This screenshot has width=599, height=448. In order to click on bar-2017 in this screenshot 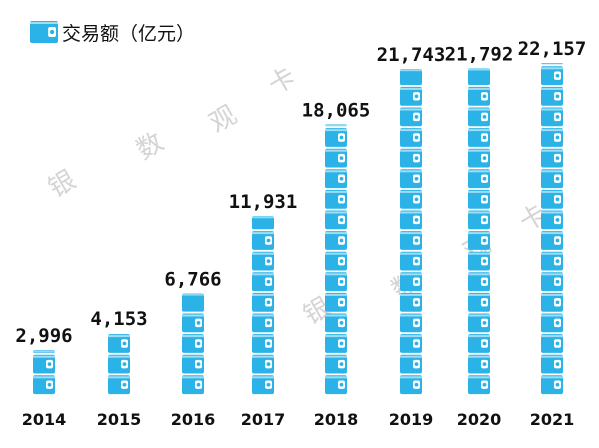, I will do `click(263, 305)`.